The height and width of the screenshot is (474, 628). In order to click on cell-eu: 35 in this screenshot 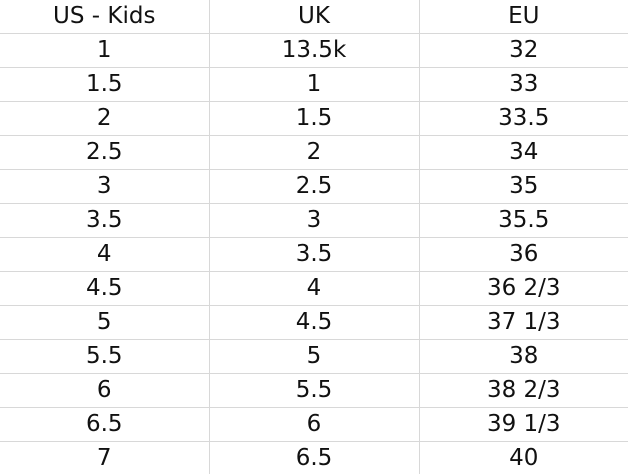, I will do `click(523, 186)`.